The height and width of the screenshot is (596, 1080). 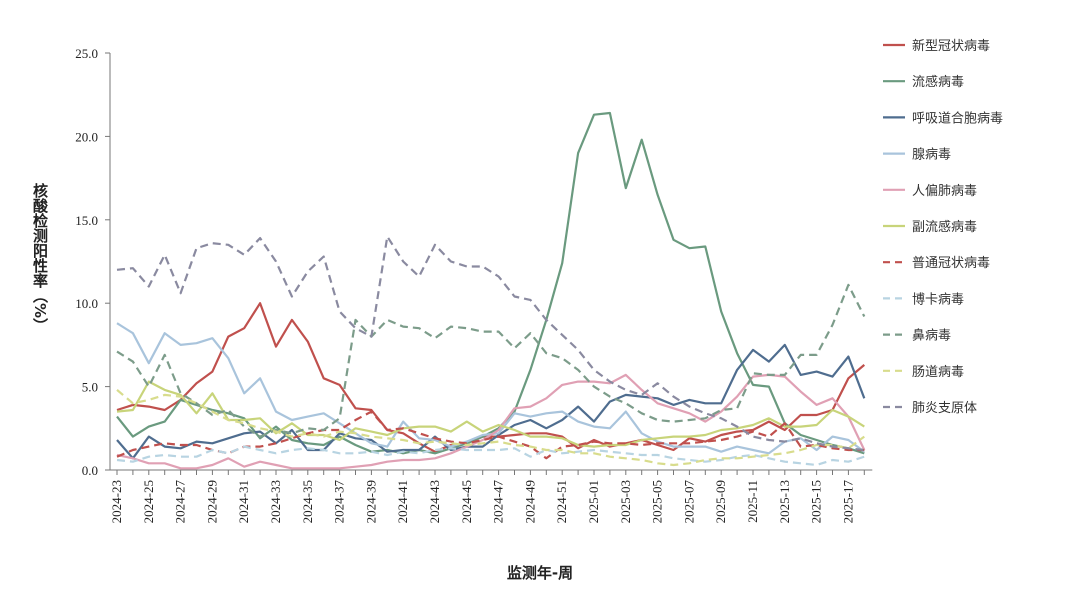 I want to click on y-tick-label: 20.0, so click(x=86, y=136).